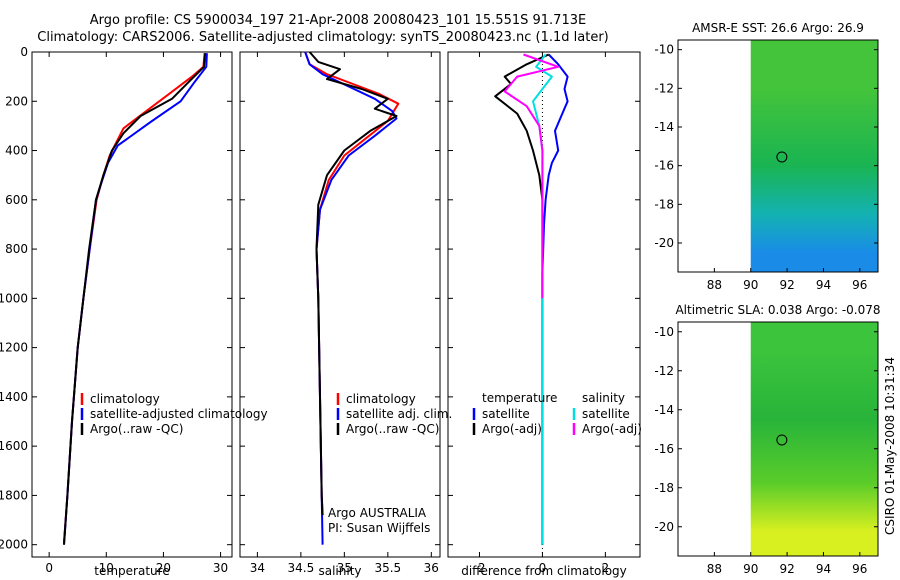  I want to click on map-title: AMSR-E SST: 26.6 Argo: 26.9, so click(778, 28).